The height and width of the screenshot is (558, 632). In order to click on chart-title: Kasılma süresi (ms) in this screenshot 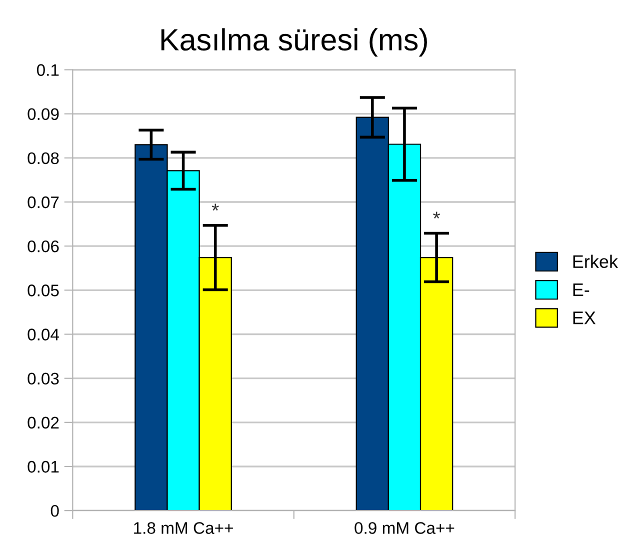, I will do `click(294, 42)`.